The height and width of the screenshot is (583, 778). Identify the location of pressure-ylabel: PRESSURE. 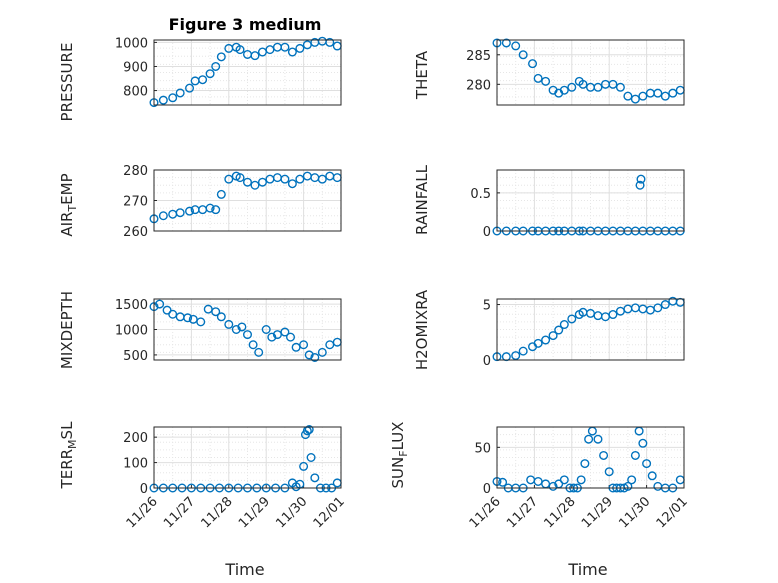
(67, 82).